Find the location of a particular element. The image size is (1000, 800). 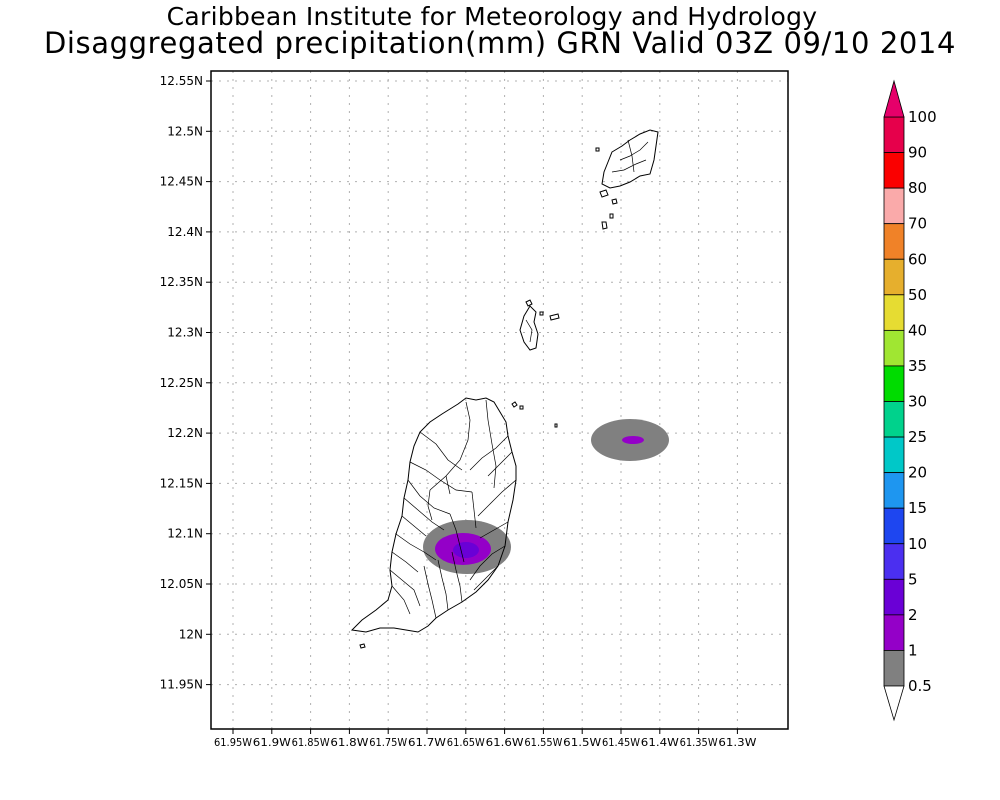

x-tick-label: 61.8W is located at coordinates (349, 742).